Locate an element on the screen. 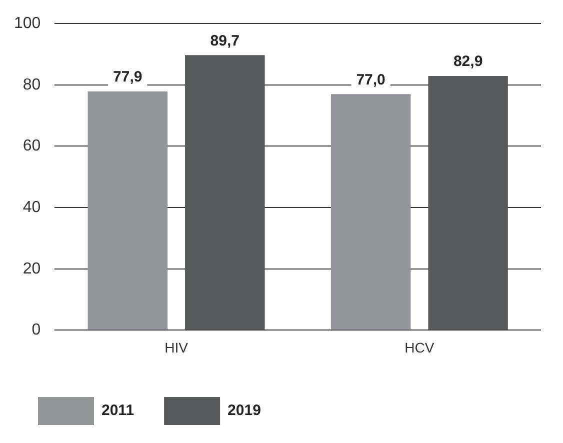 This screenshot has width=563, height=443. y-tick-label: 100 is located at coordinates (27, 23).